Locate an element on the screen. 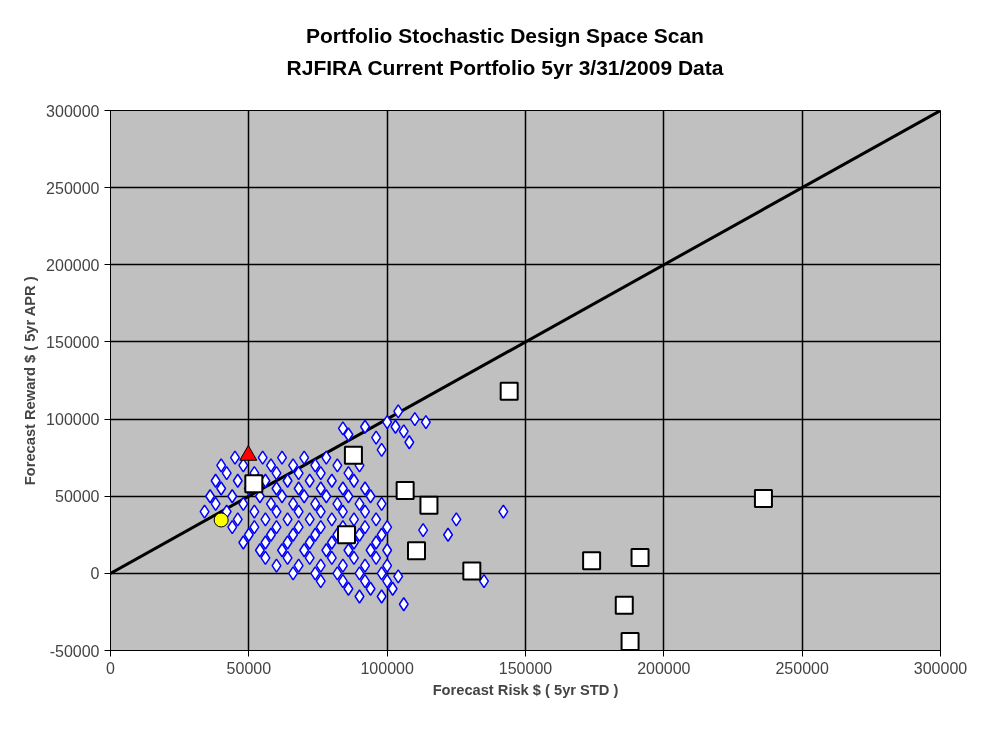 The width and height of the screenshot is (1003, 734). y-tick-label: 200000 is located at coordinates (73, 265).